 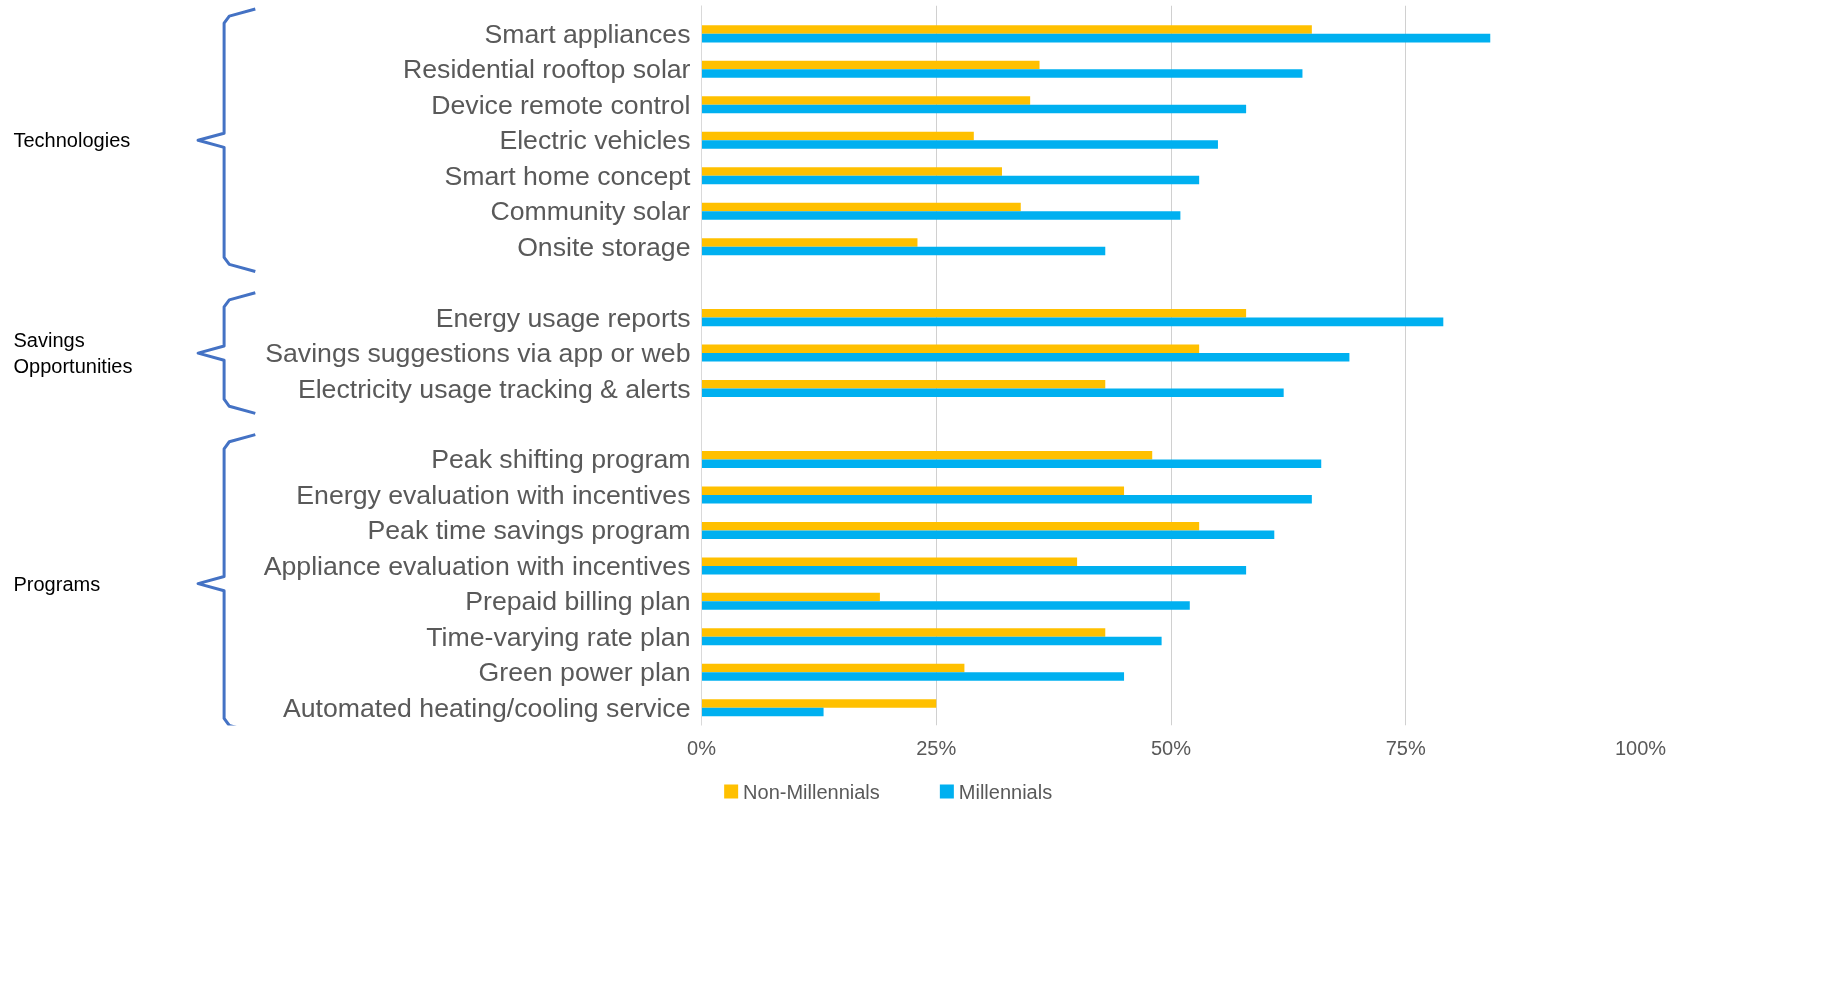 I want to click on y-tick-label: Peak shifting program, so click(x=561, y=459).